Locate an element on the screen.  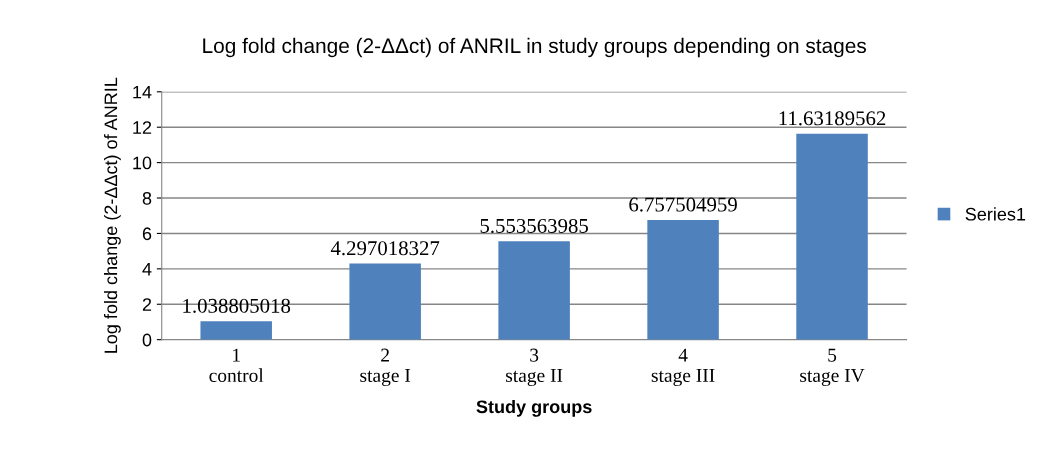
y-tick-label: 8 is located at coordinates (147, 198).